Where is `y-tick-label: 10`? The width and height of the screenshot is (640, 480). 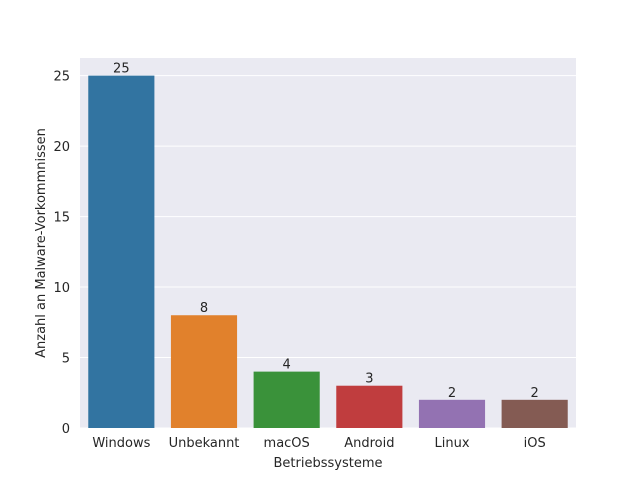 y-tick-label: 10 is located at coordinates (61, 288).